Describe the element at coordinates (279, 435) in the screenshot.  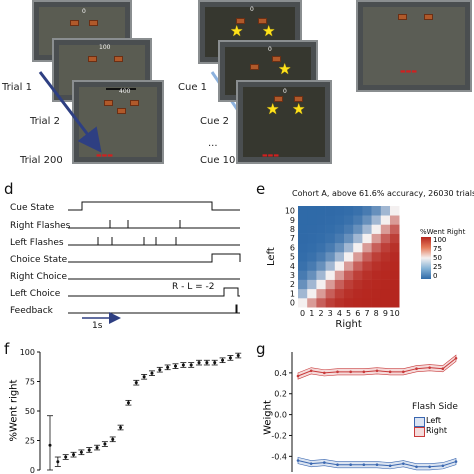
I see `y-tick-label: -0.2` at that location.